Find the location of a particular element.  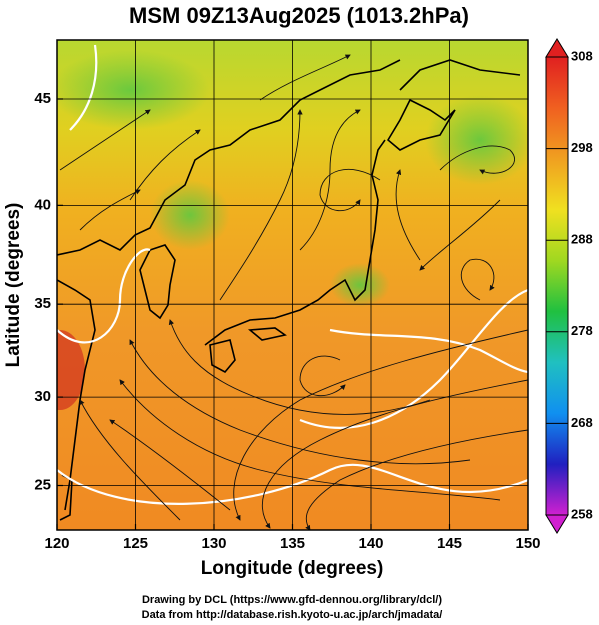

y-tick-label: 25 is located at coordinates (42, 484).